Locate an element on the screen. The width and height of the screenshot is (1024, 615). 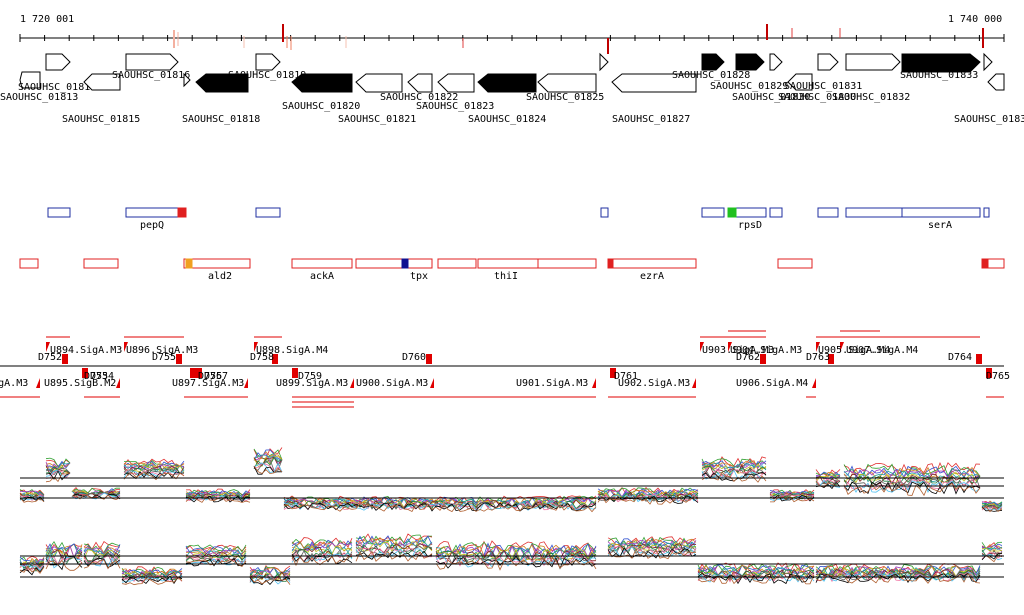
gene-label: SAOUHSC_01819 is located at coordinates (267, 75).